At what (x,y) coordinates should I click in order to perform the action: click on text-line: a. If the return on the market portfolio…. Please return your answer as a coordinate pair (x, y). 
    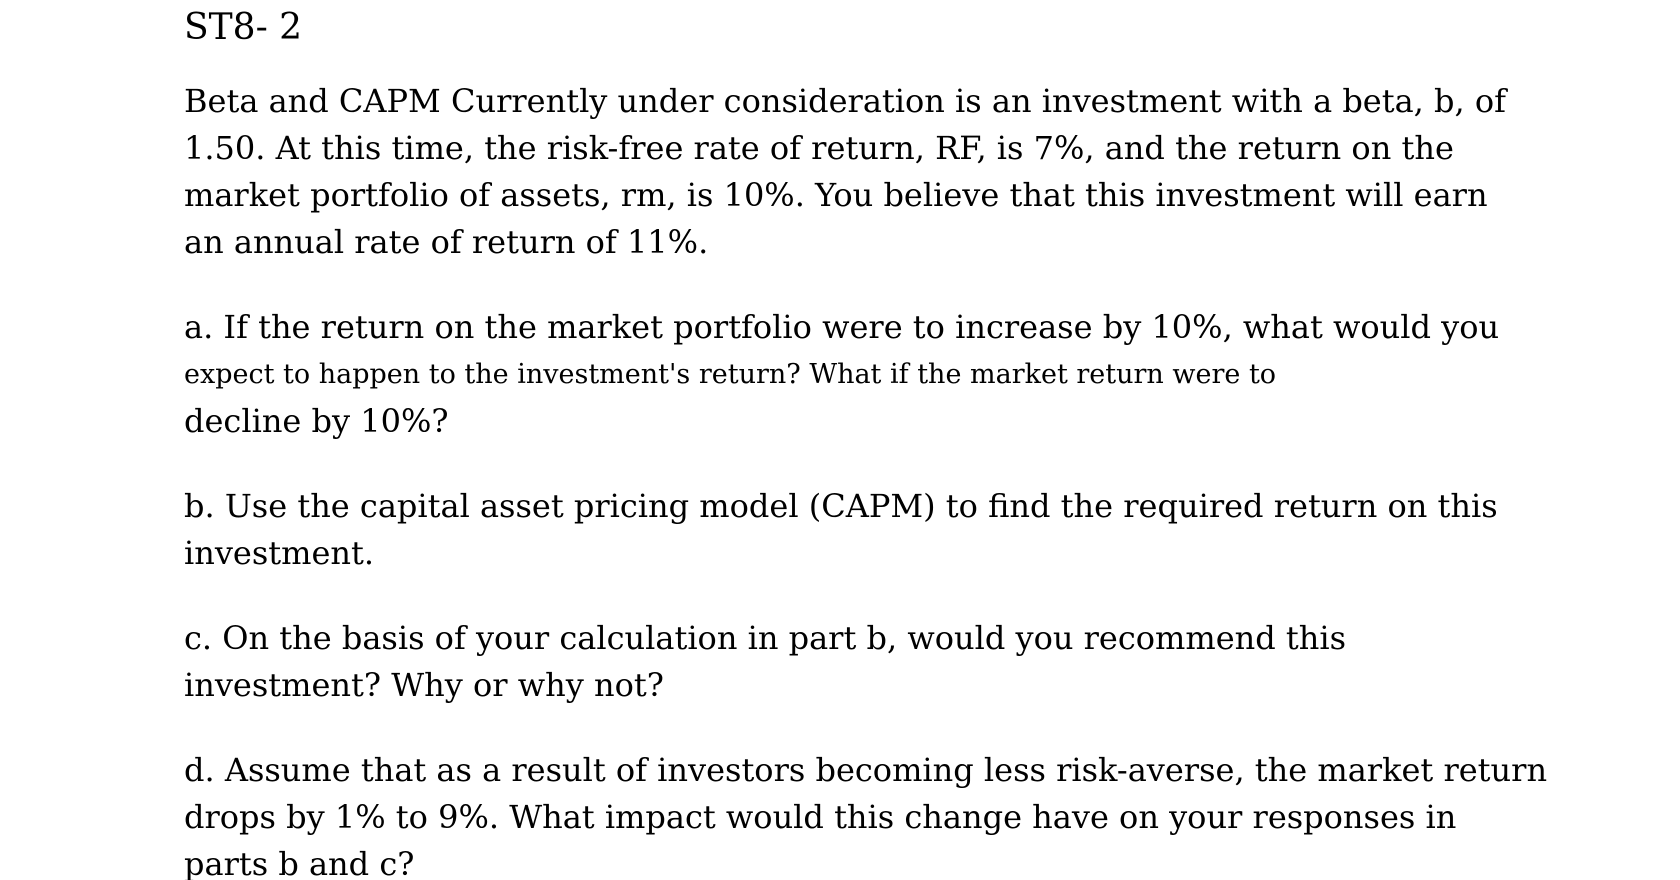
    Looking at the image, I should click on (842, 327).